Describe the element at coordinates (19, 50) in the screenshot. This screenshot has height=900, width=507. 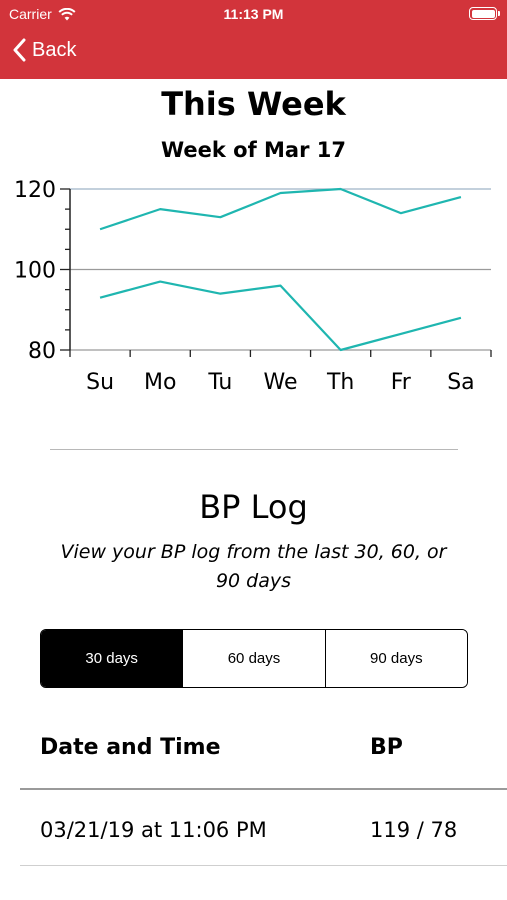
I see `chevron-left-icon` at that location.